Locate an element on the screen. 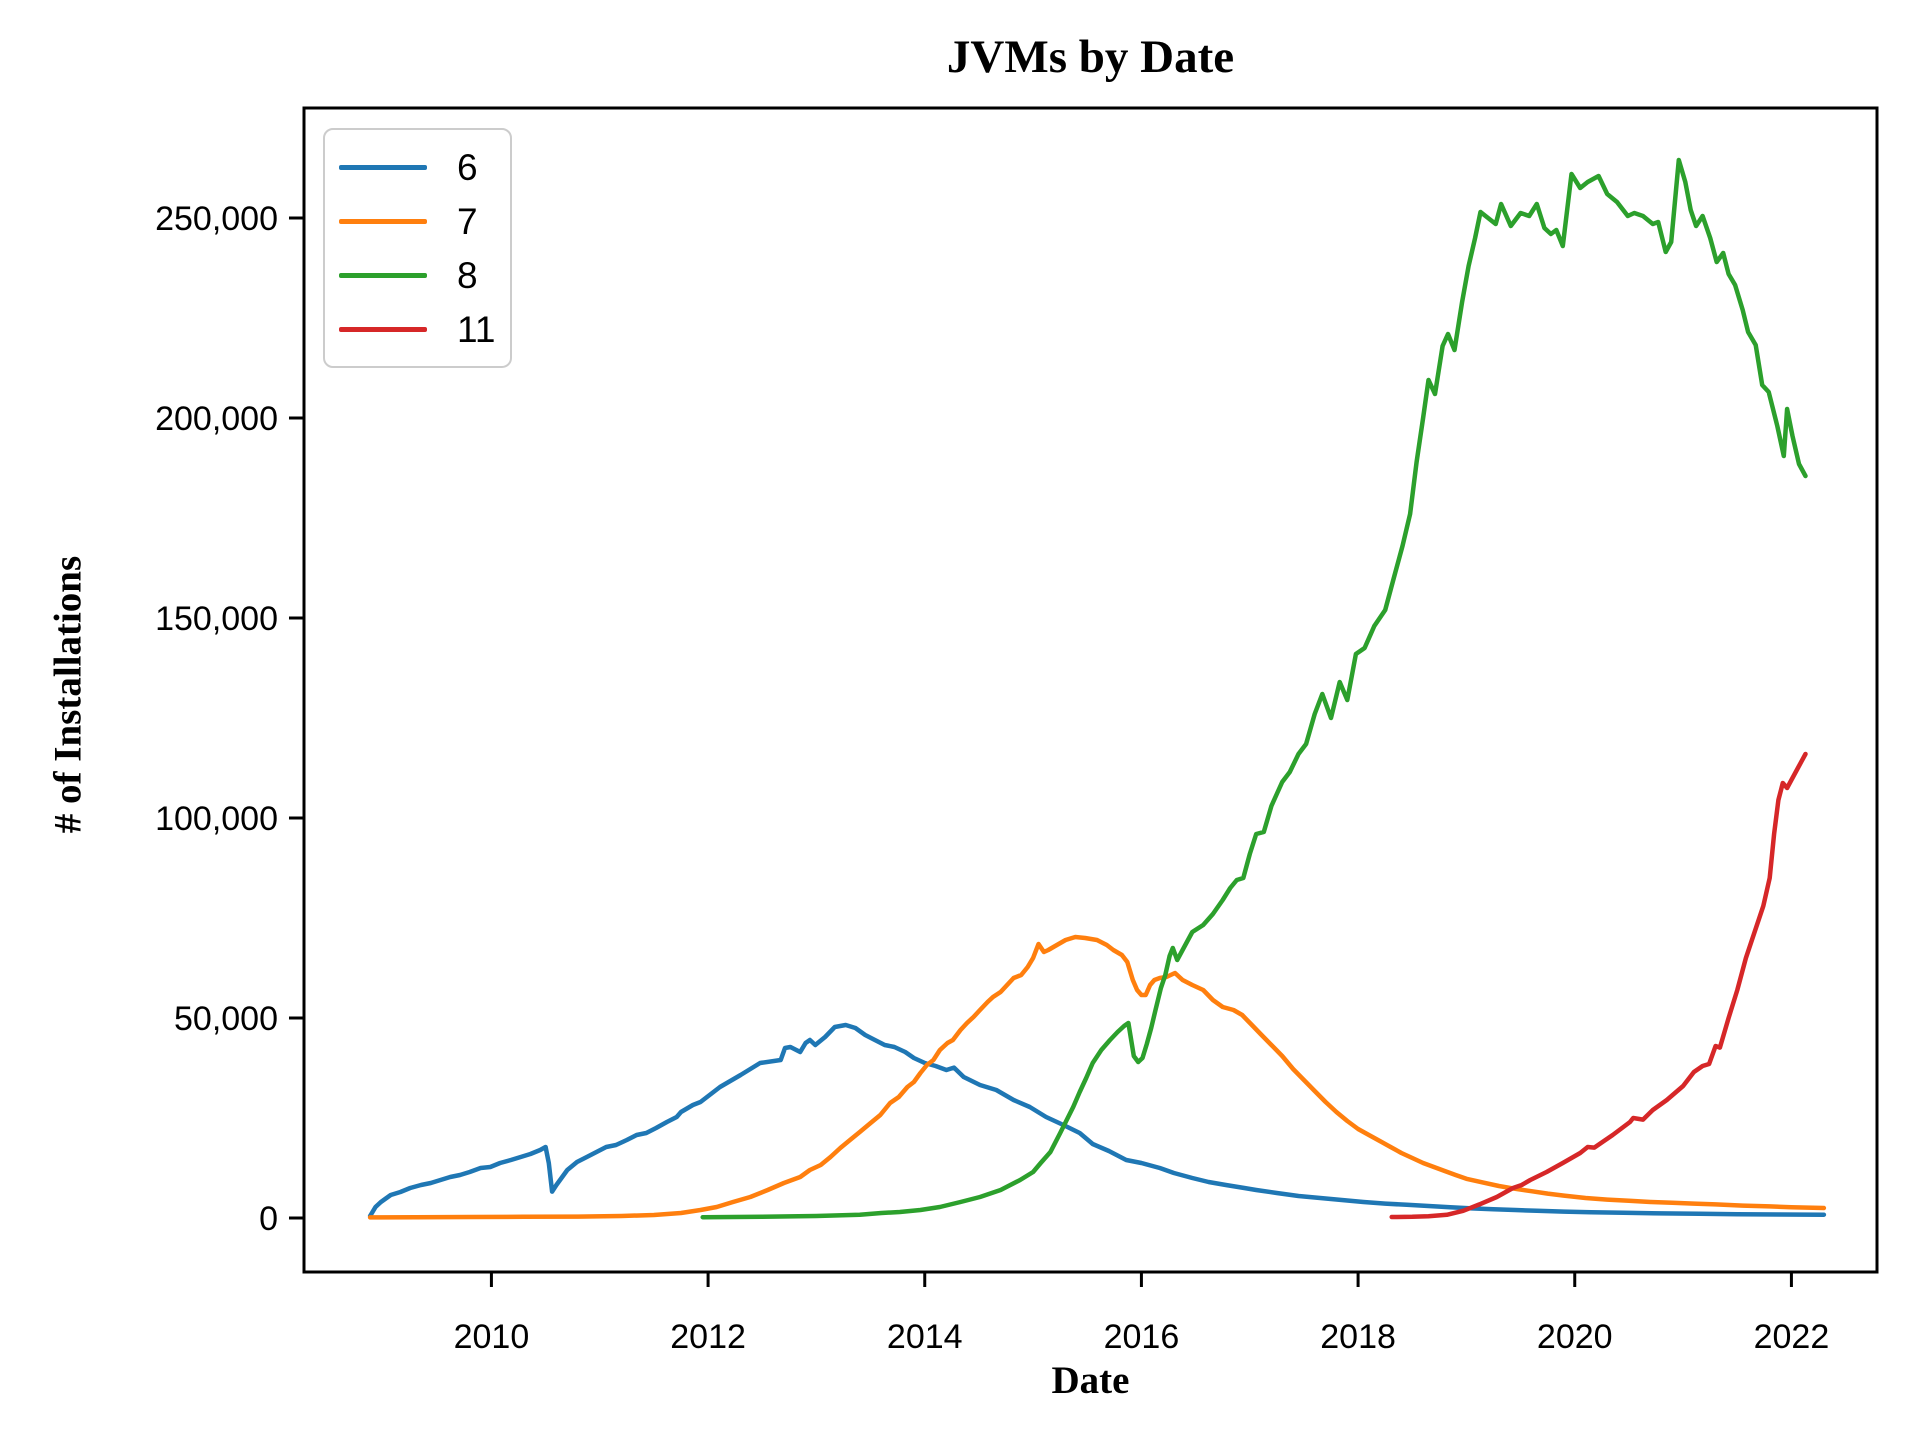 The width and height of the screenshot is (1920, 1440). y-tick-label: 250,000 is located at coordinates (216, 219).